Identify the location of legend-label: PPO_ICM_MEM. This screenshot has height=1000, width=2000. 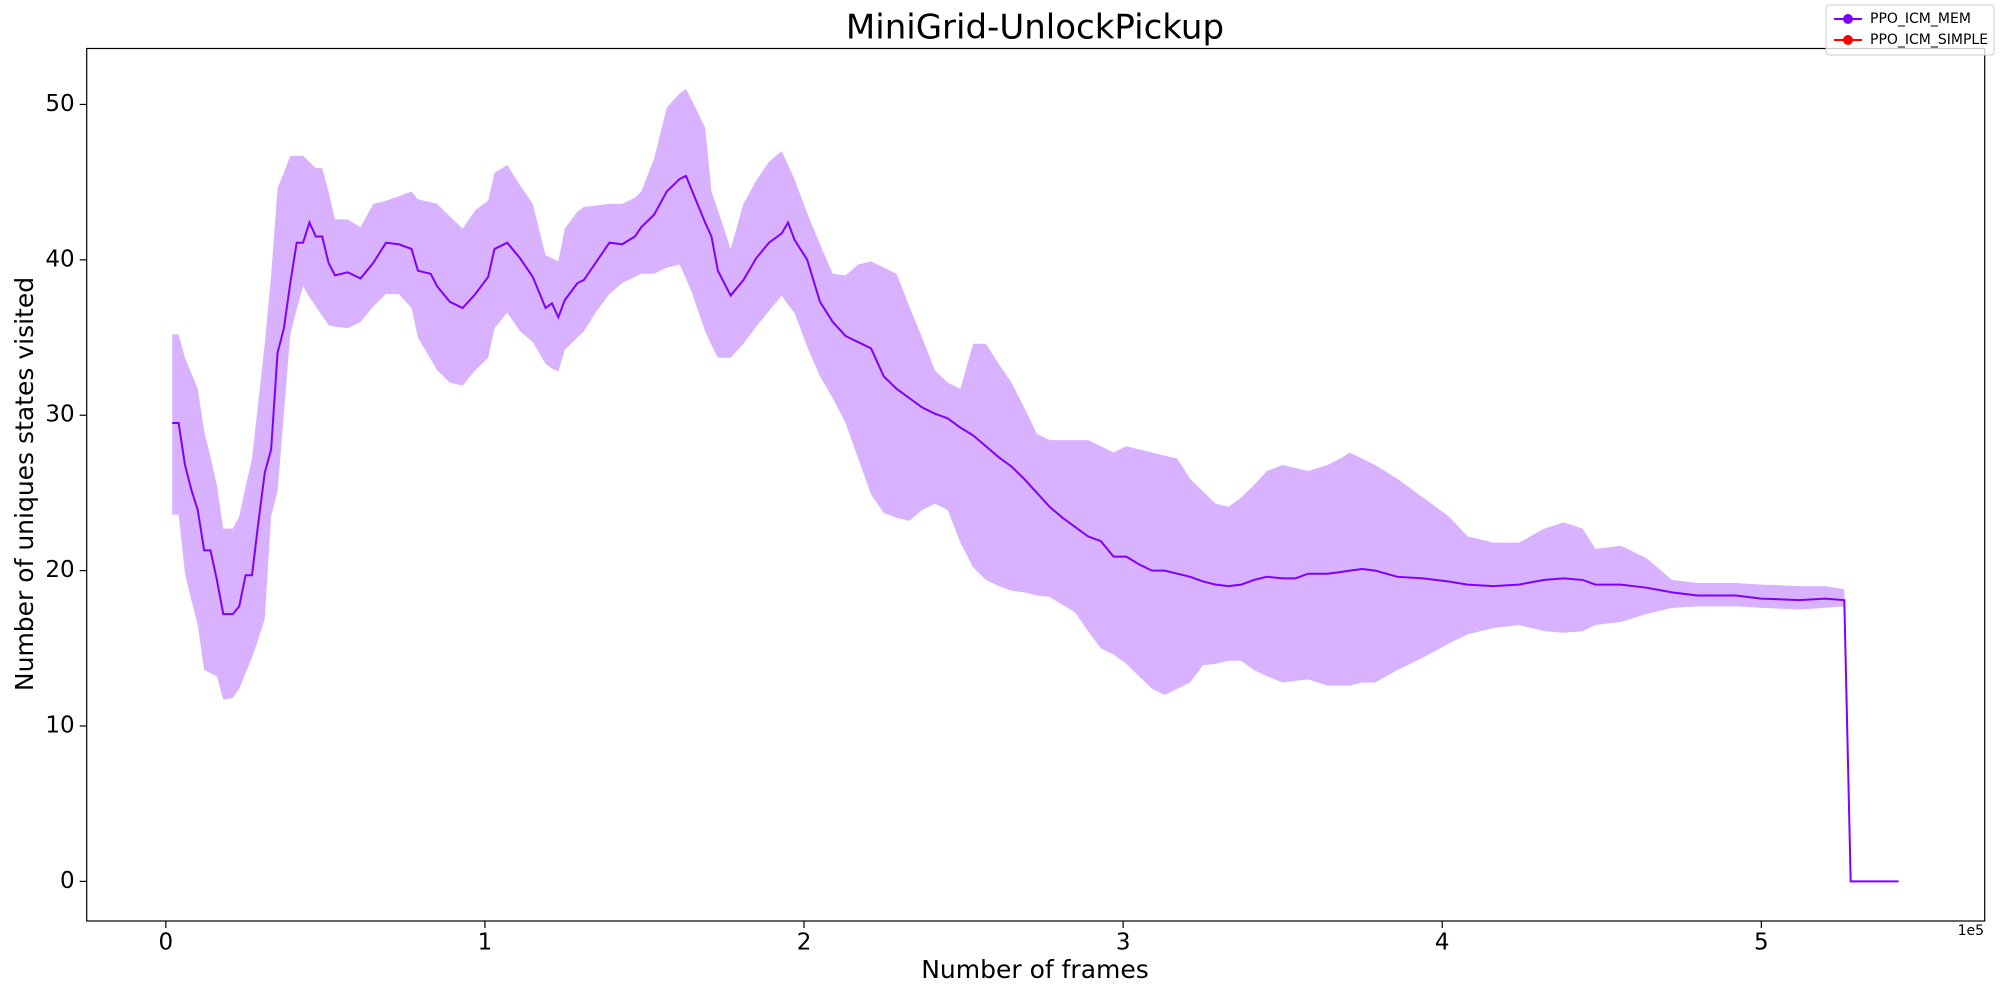
(1920, 19).